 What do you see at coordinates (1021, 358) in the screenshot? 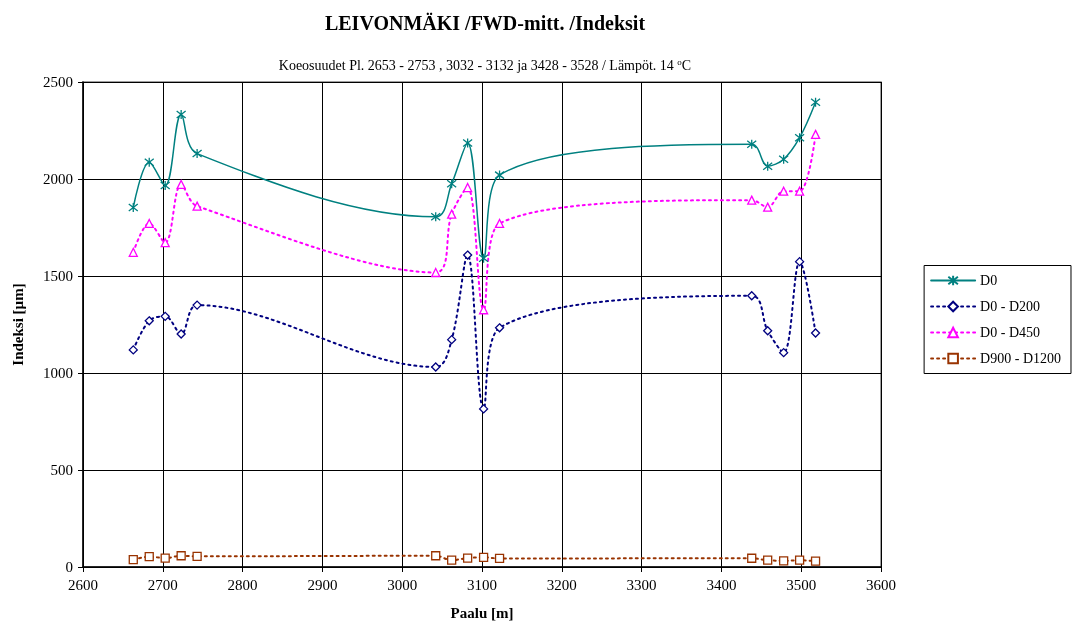
I see `legend-label: D900 - D1200` at bounding box center [1021, 358].